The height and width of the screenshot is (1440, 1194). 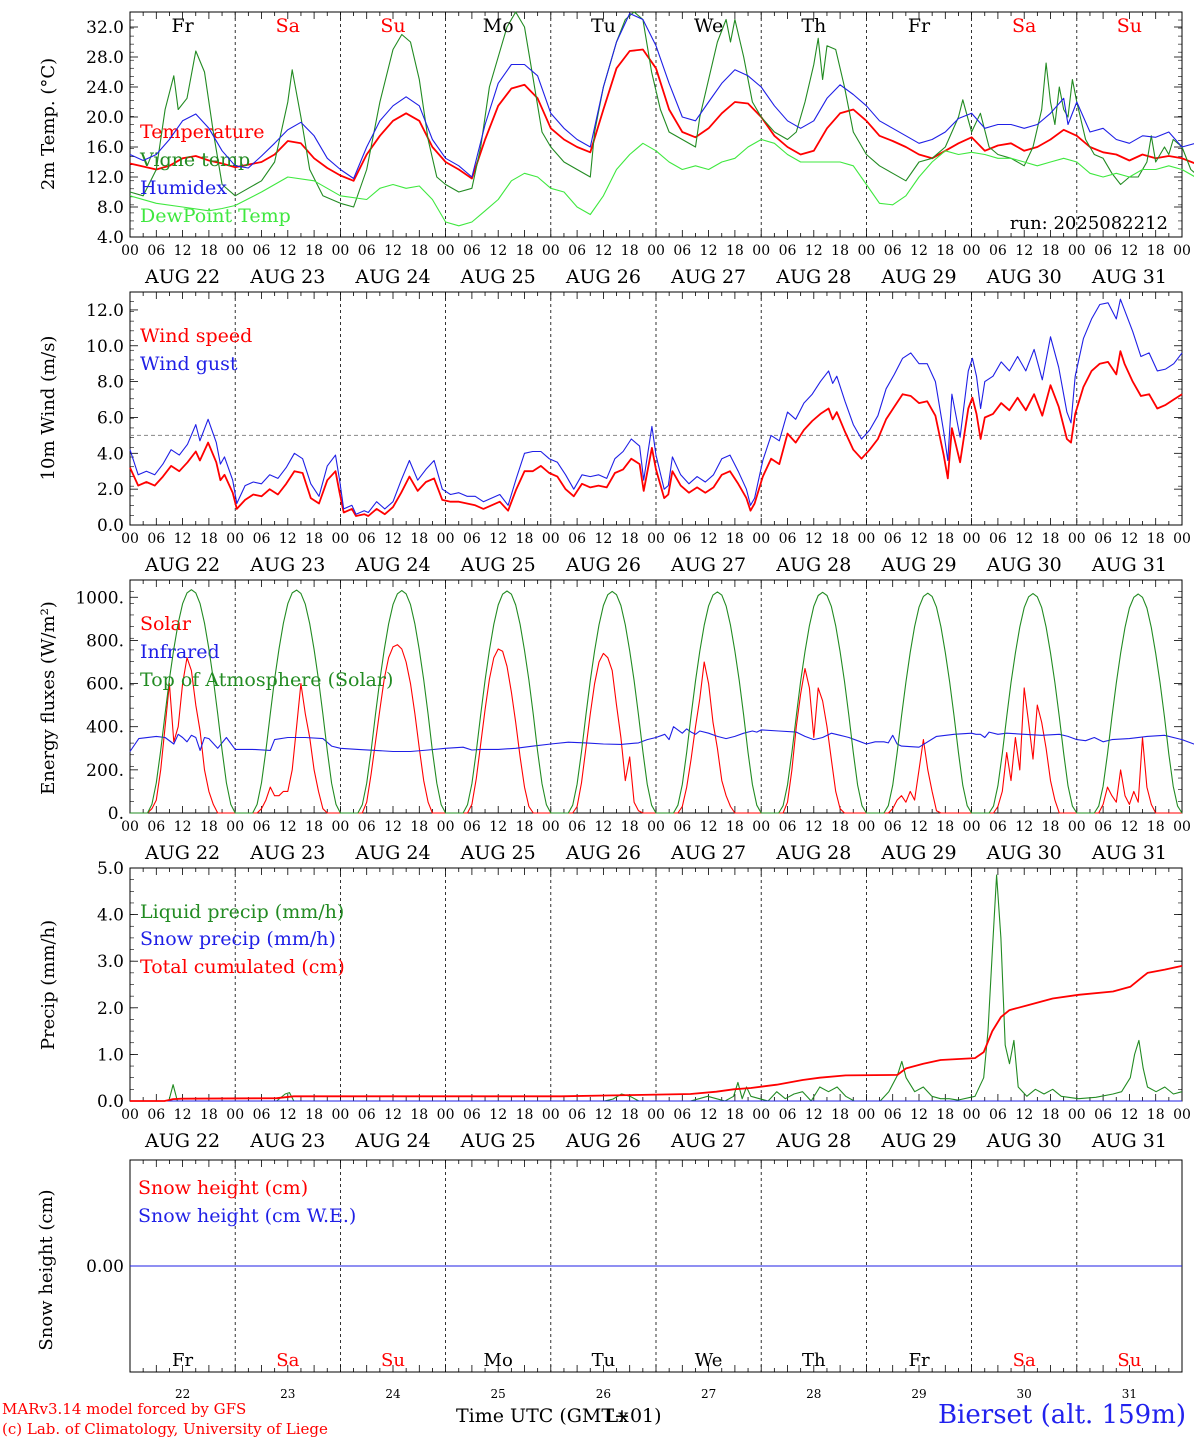 What do you see at coordinates (116, 814) in the screenshot?
I see `y-tick-label: 0.` at bounding box center [116, 814].